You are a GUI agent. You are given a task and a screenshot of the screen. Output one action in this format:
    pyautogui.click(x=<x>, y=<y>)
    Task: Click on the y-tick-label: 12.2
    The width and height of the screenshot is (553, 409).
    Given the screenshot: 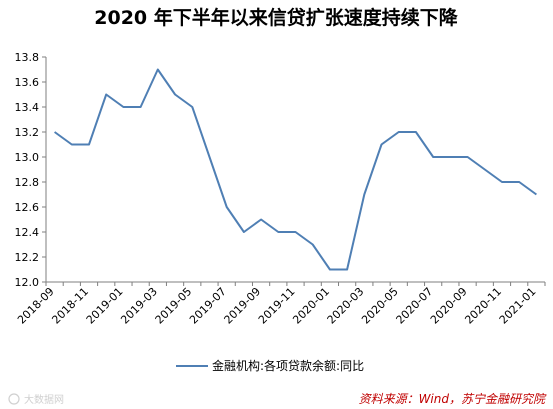 What is the action you would take?
    pyautogui.click(x=27, y=257)
    